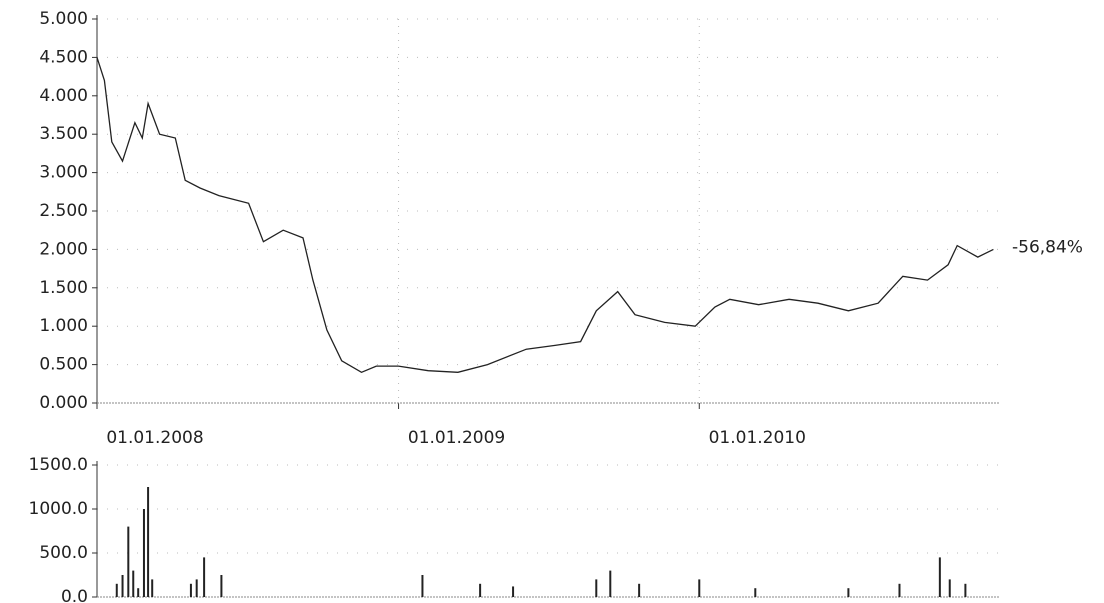 This screenshot has width=1104, height=603. What do you see at coordinates (63, 249) in the screenshot?
I see `y-tick-label: 2.000` at bounding box center [63, 249].